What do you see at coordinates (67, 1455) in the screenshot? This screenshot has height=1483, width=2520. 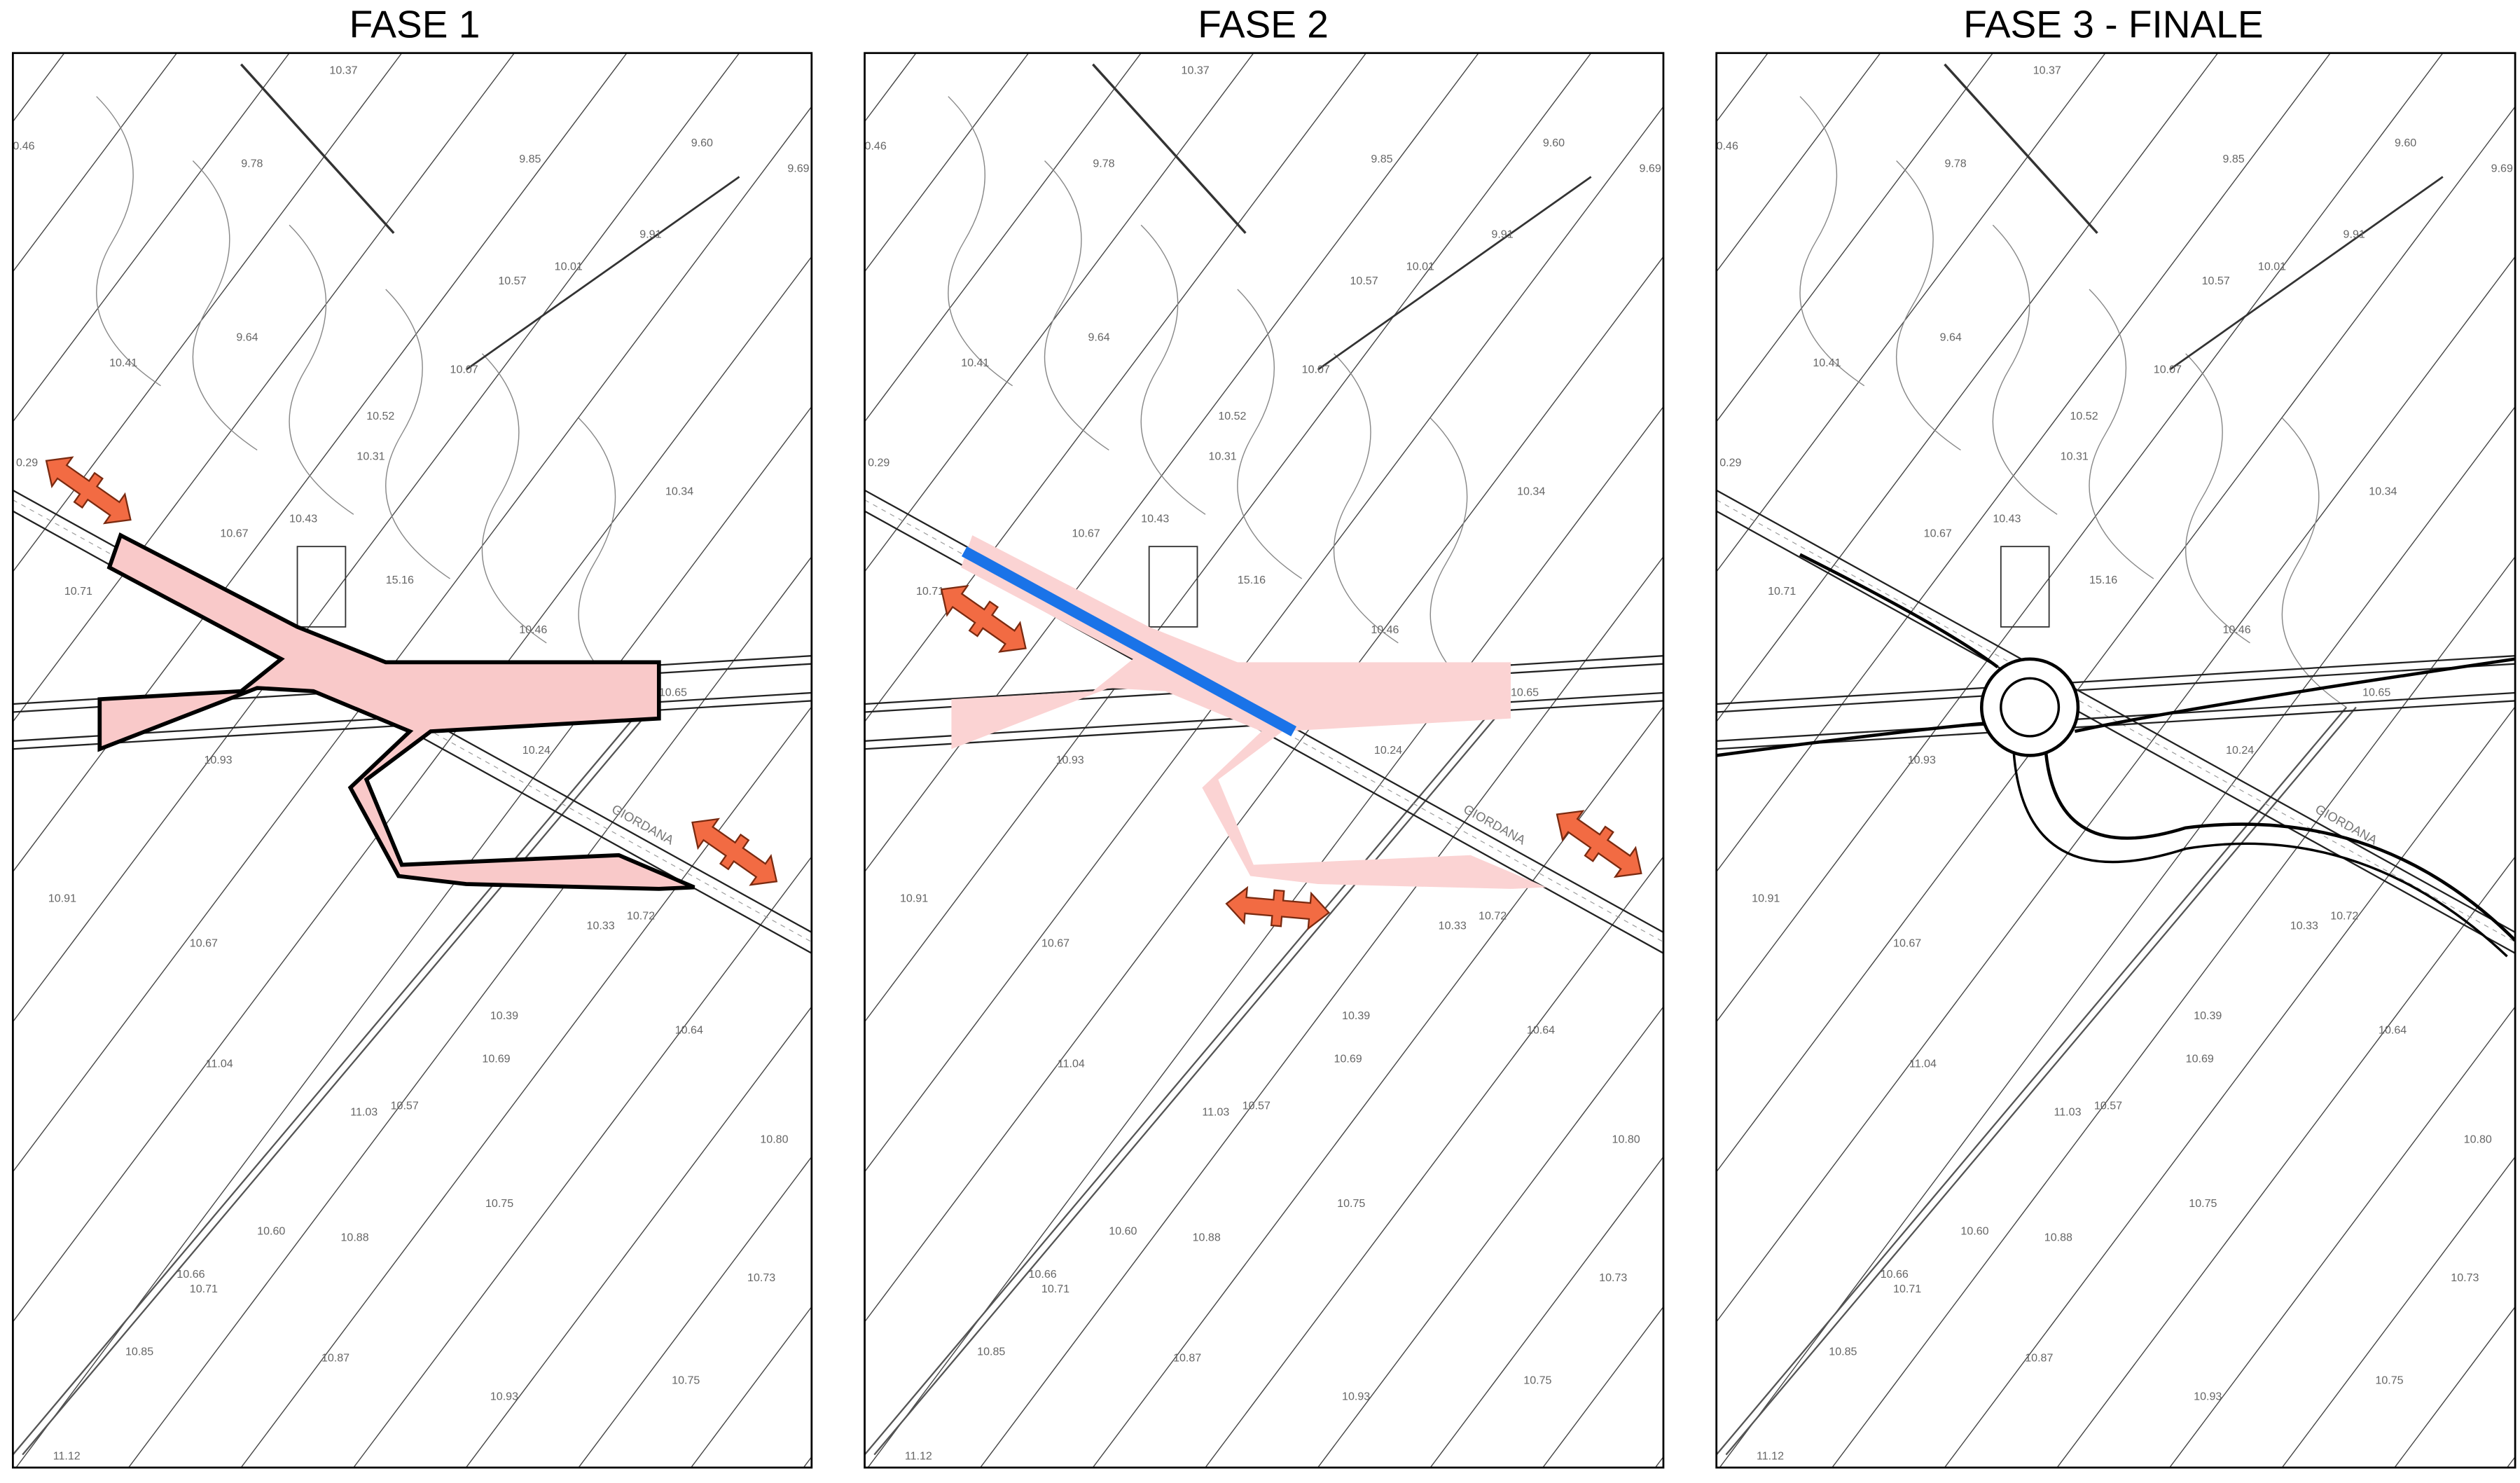 I see `spot-height: 11.12` at bounding box center [67, 1455].